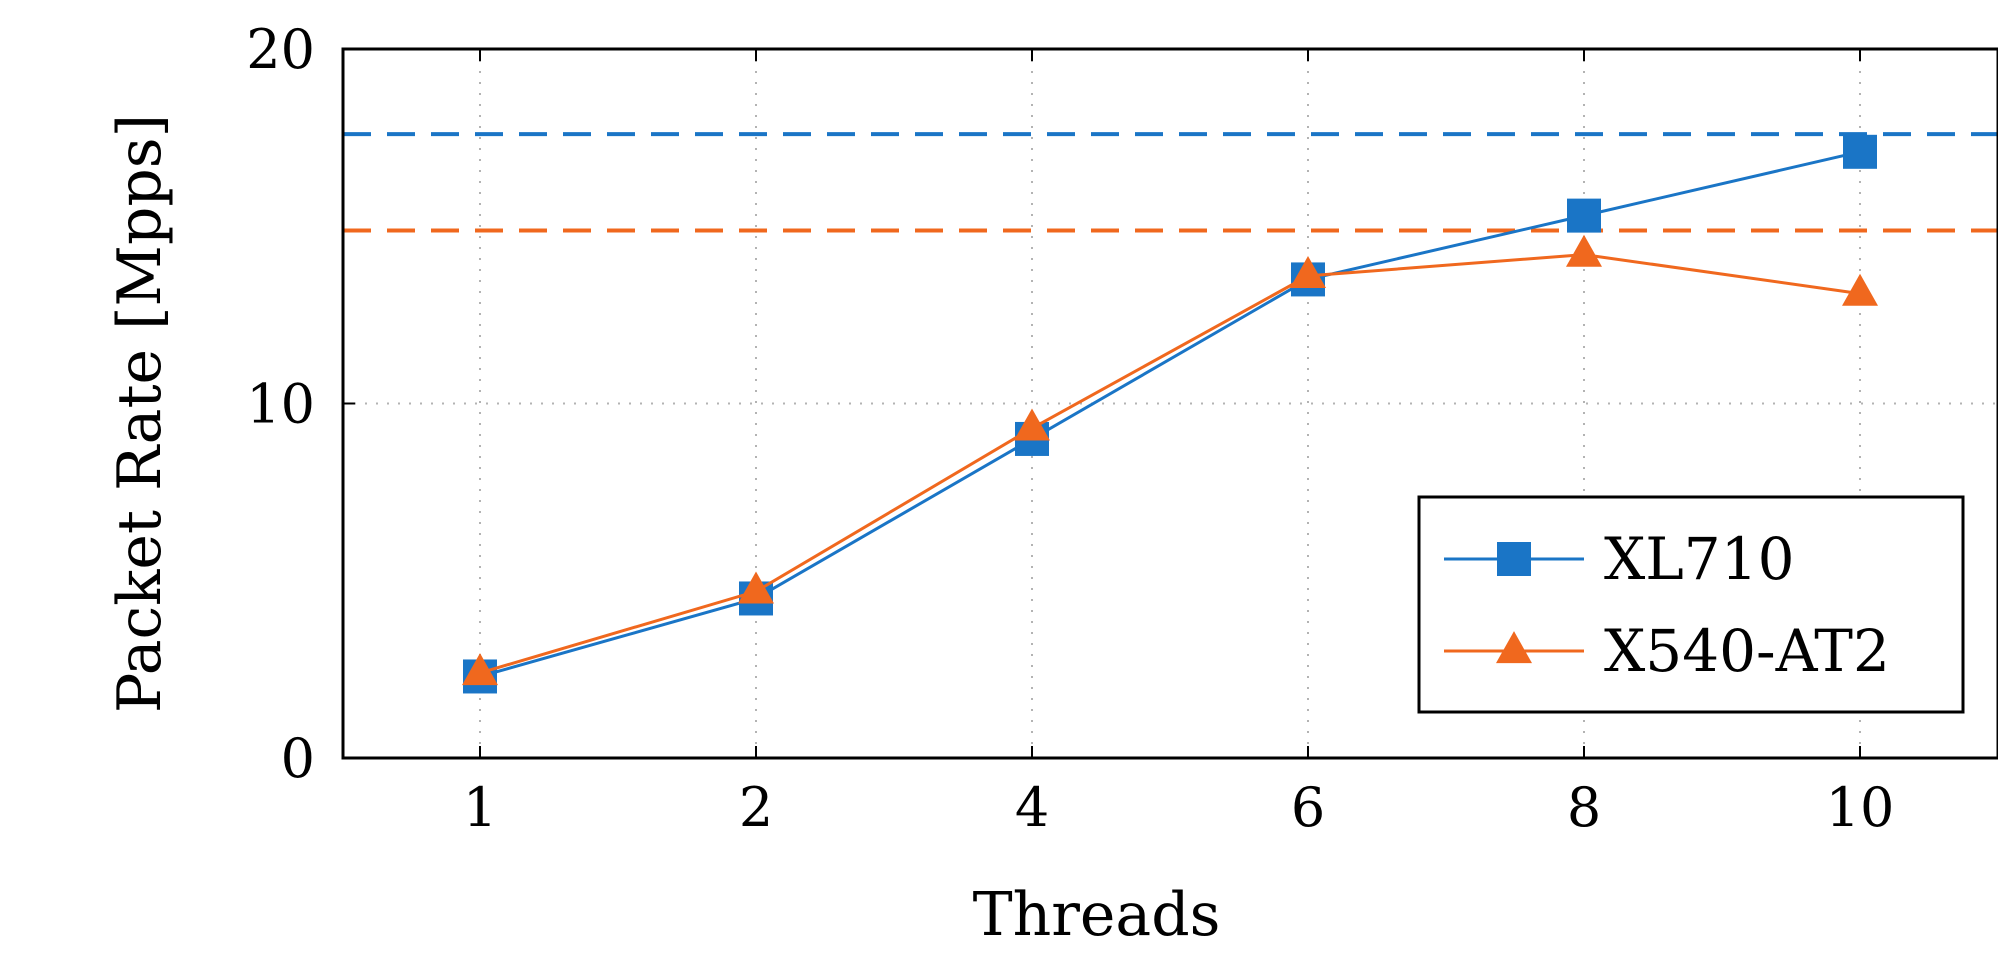 This screenshot has width=1998, height=967. What do you see at coordinates (140, 413) in the screenshot?
I see `y-axis-label: Packet Rate [Mpps]` at bounding box center [140, 413].